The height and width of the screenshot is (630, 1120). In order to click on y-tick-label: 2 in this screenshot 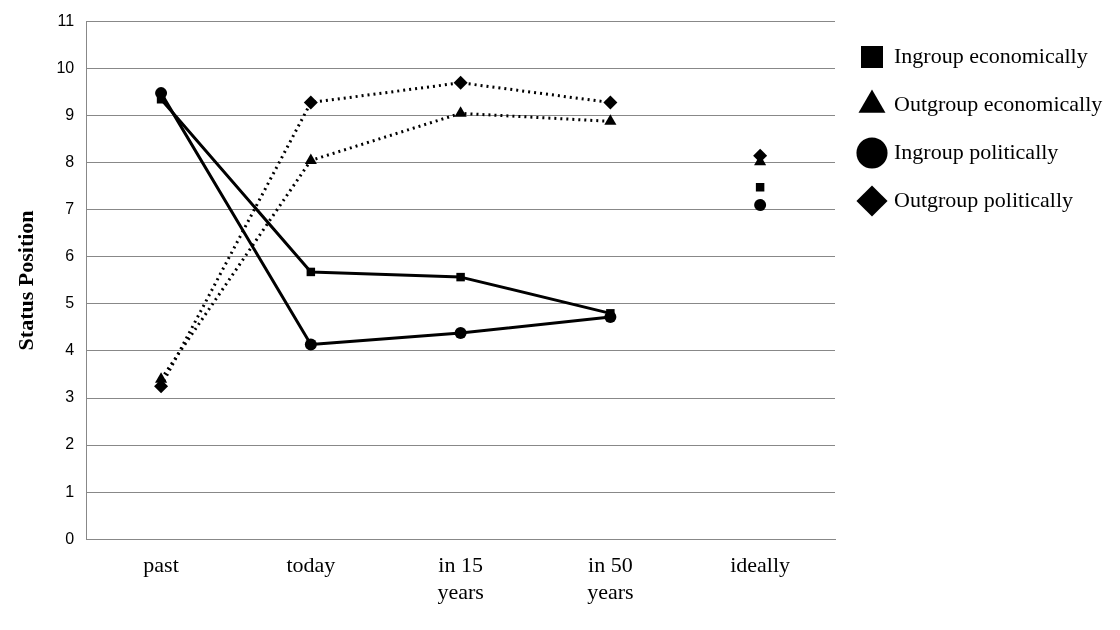, I will do `click(70, 444)`.